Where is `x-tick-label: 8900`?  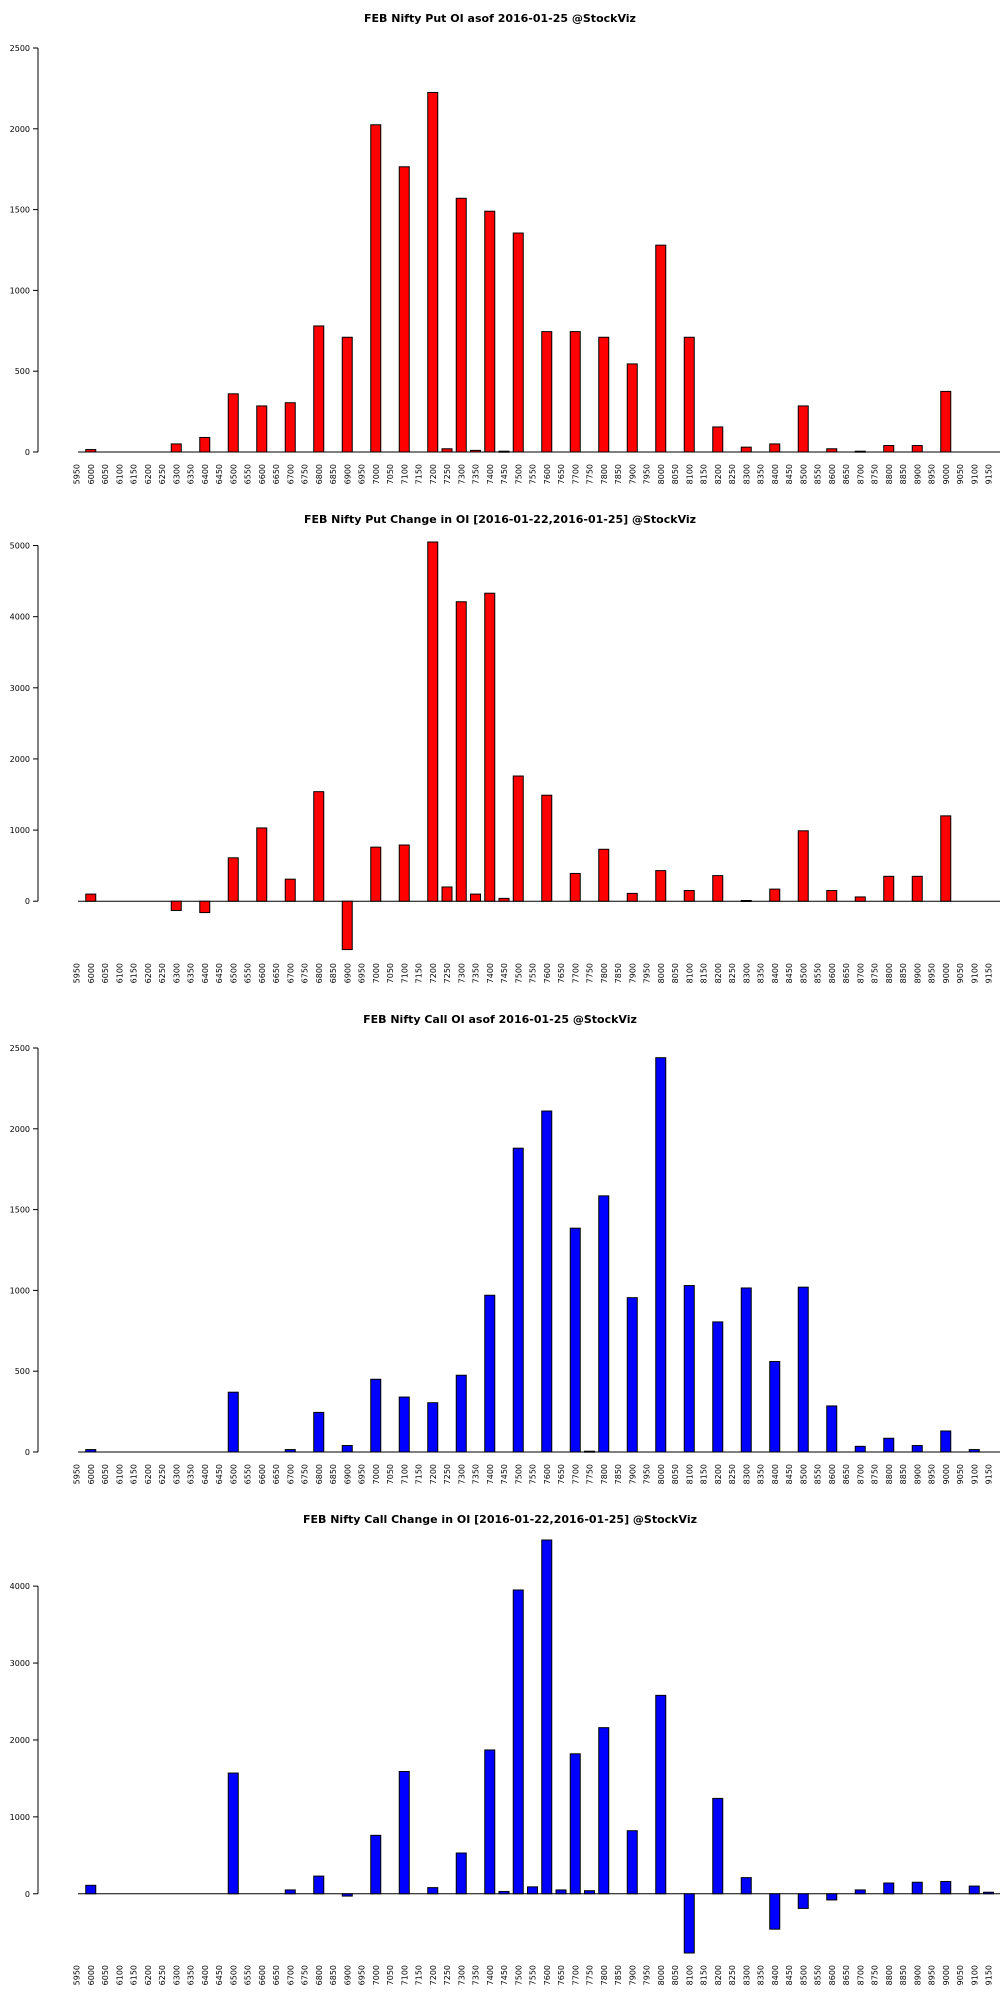
x-tick-label: 8900 is located at coordinates (917, 474).